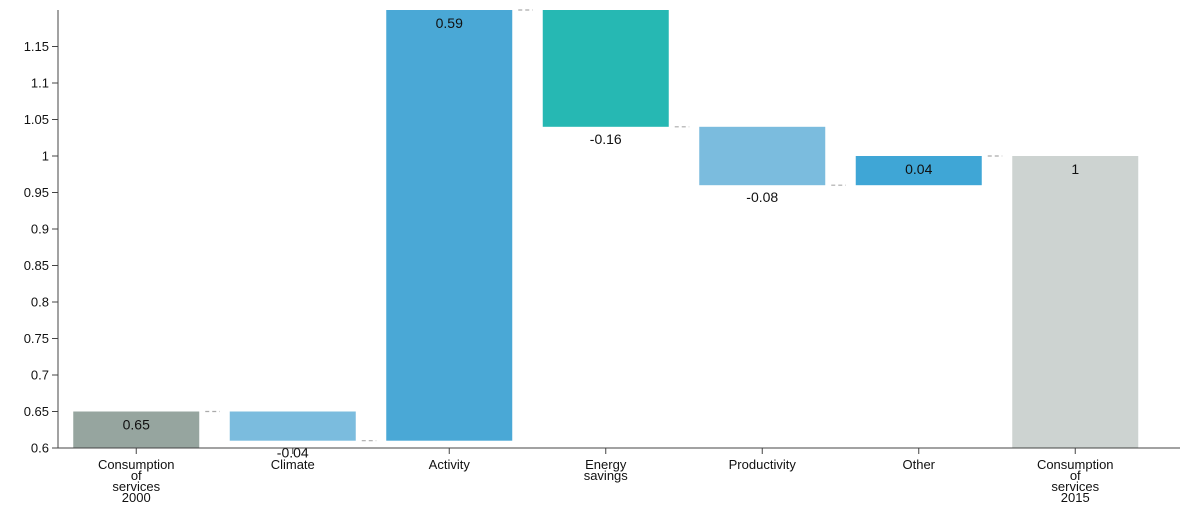 The height and width of the screenshot is (524, 1187). What do you see at coordinates (36, 265) in the screenshot?
I see `y-tick-label: 0.85` at bounding box center [36, 265].